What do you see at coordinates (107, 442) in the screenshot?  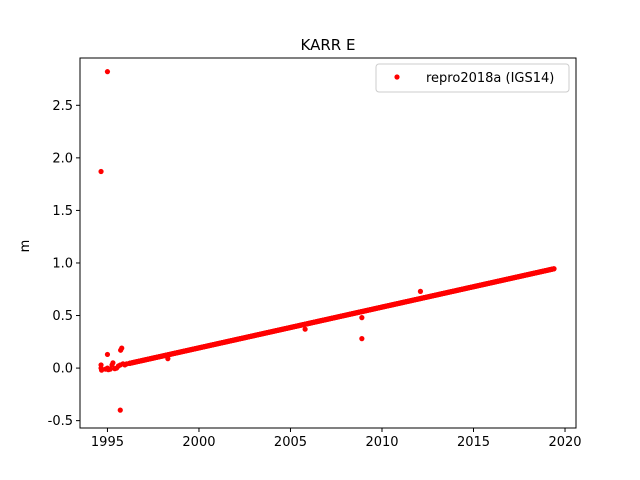 I see `x-tick-label: 1995` at bounding box center [107, 442].